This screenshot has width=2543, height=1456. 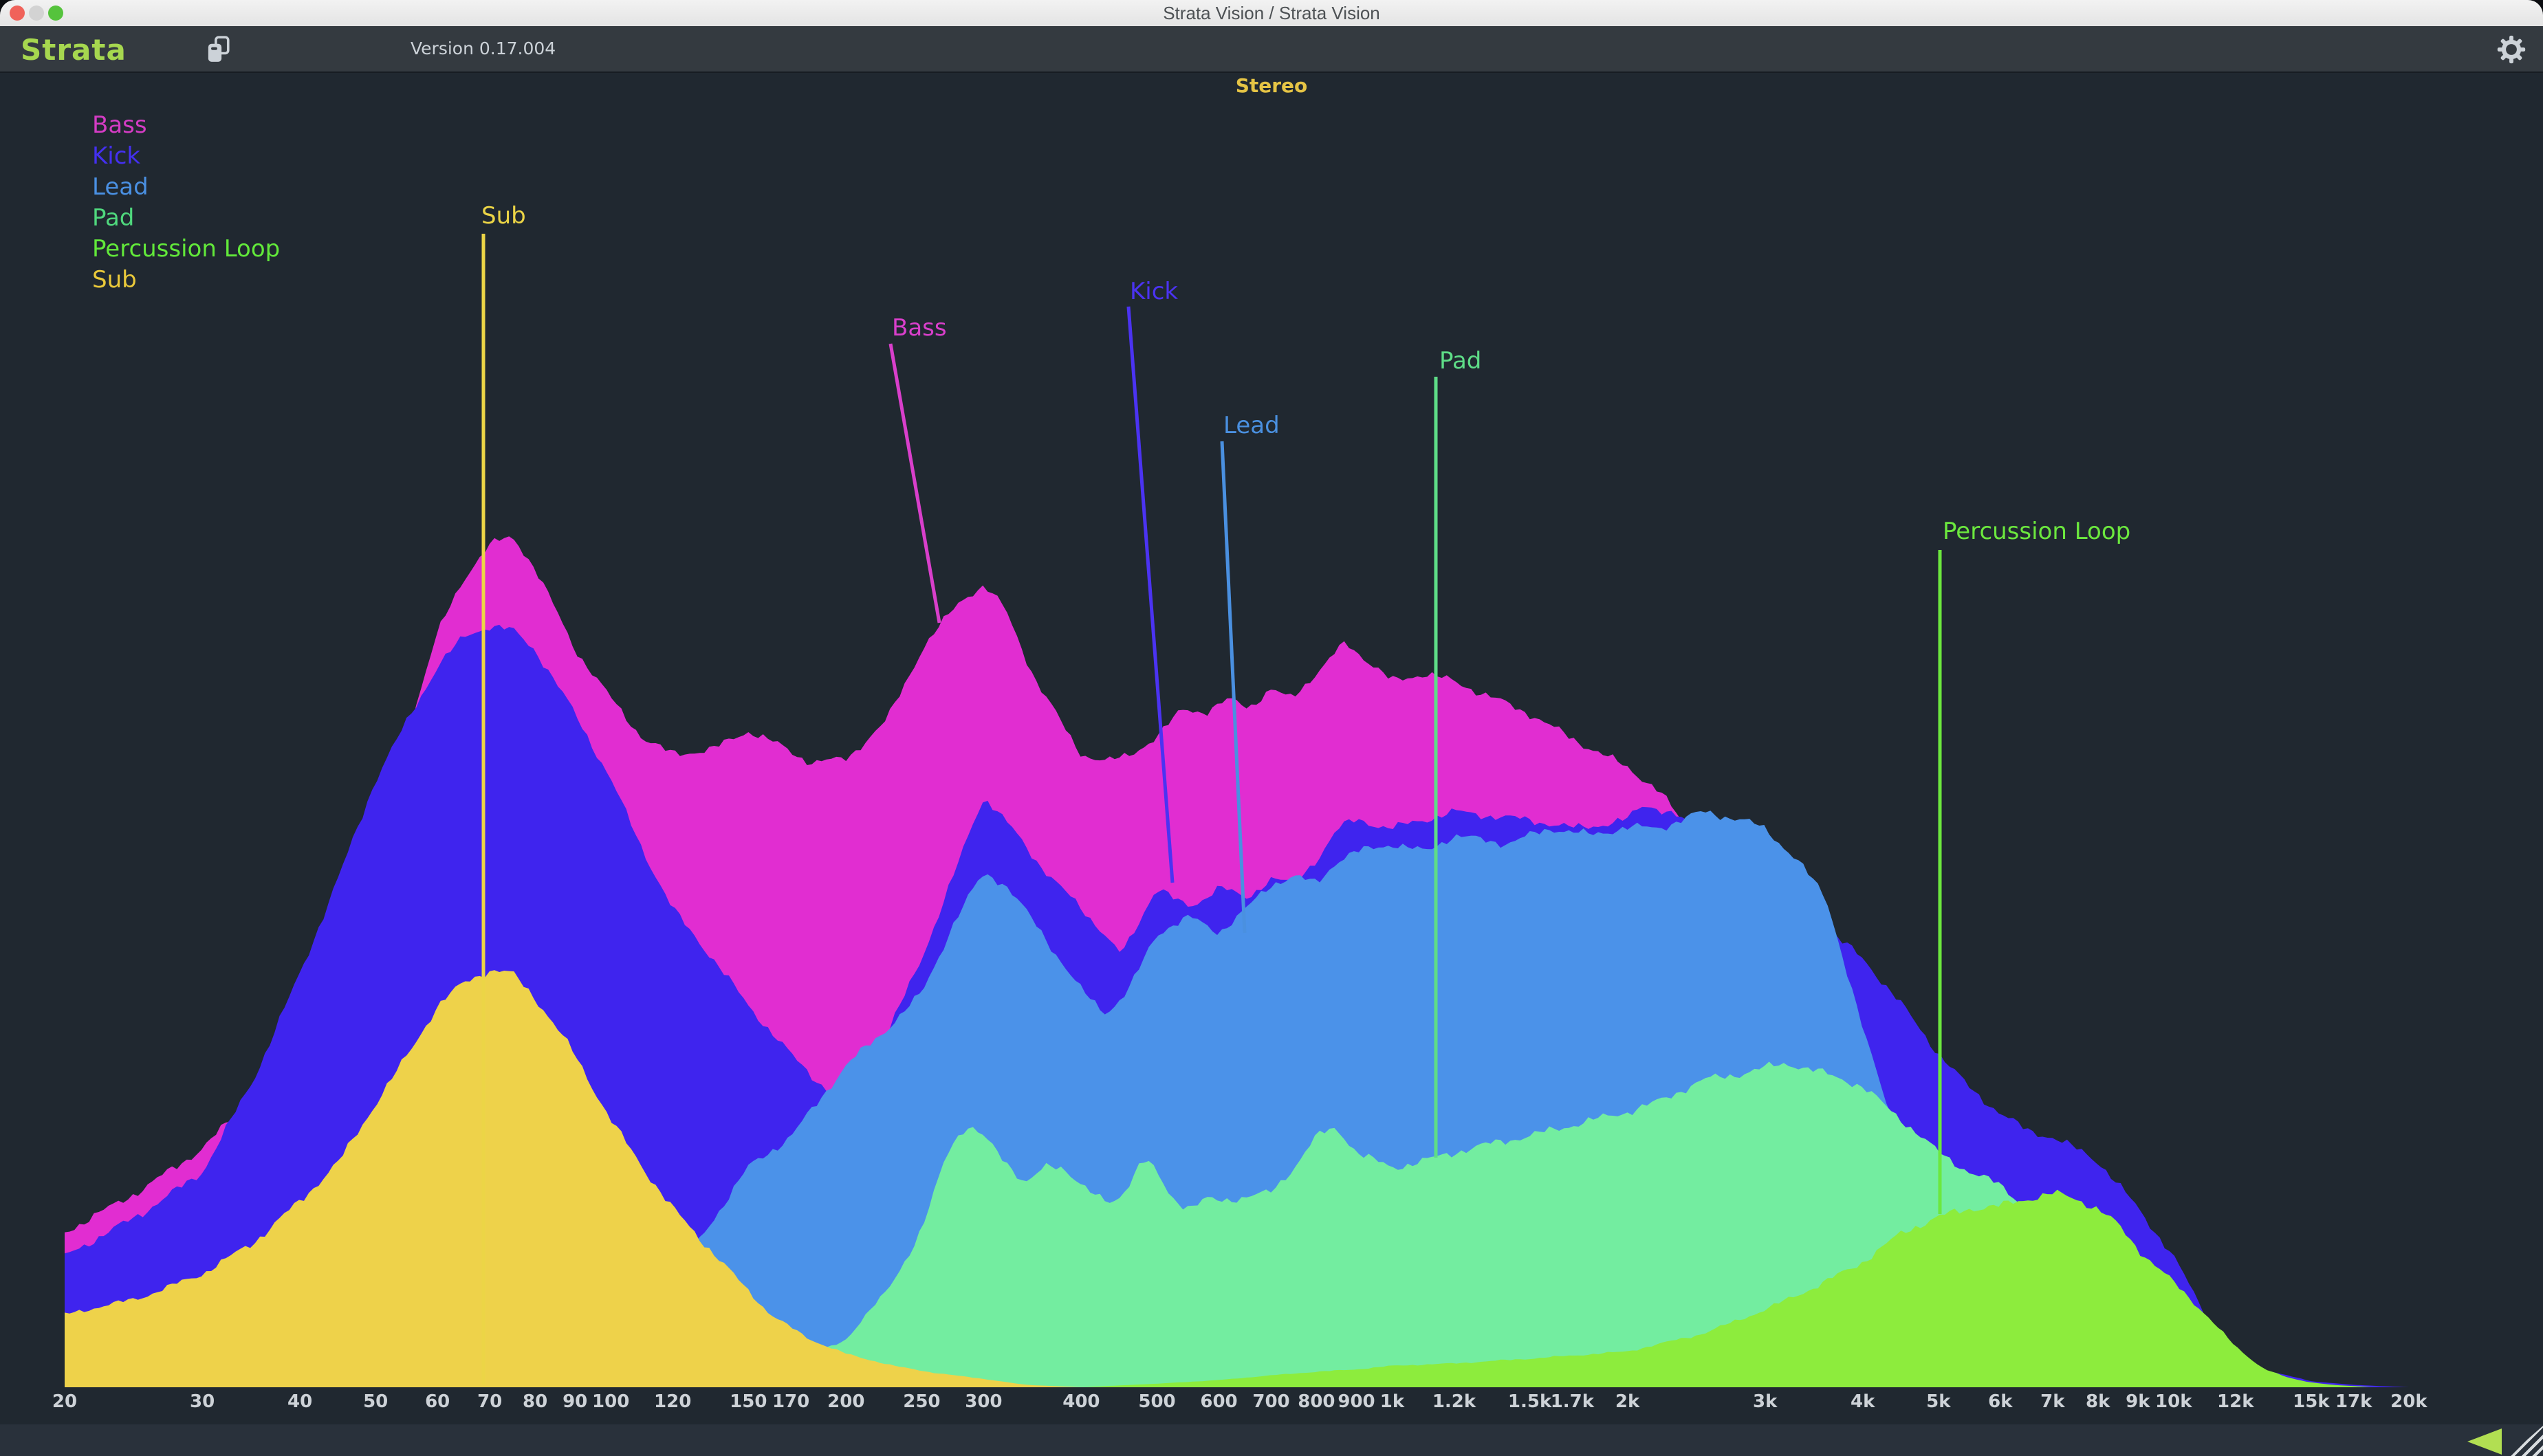 I want to click on copy-icon, so click(x=219, y=49).